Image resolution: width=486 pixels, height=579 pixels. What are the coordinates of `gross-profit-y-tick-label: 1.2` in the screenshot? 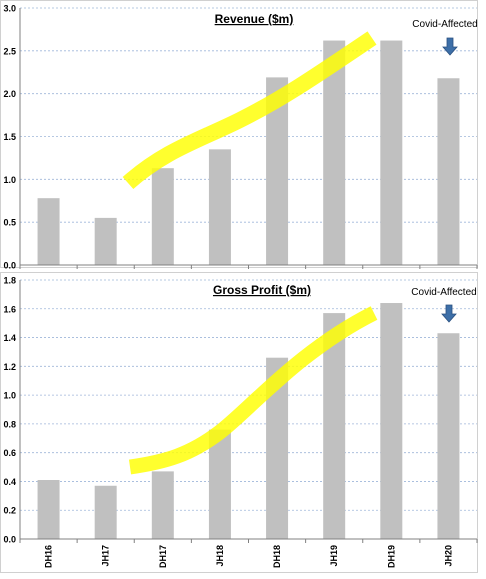 It's located at (9, 367).